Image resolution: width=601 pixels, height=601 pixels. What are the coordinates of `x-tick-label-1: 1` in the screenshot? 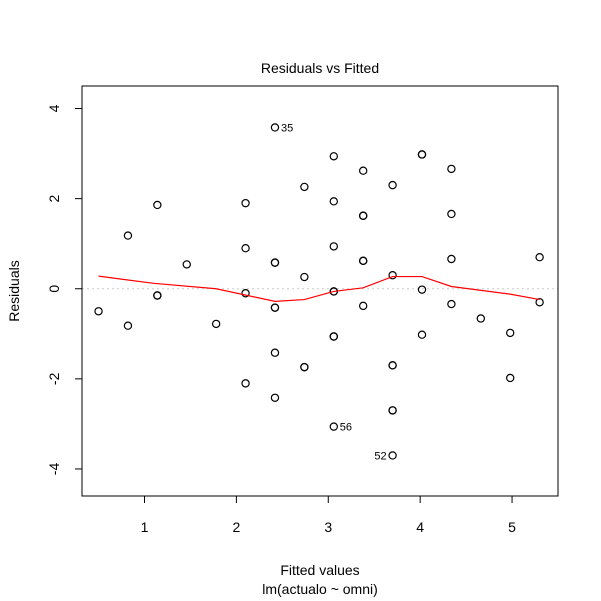 It's located at (145, 527).